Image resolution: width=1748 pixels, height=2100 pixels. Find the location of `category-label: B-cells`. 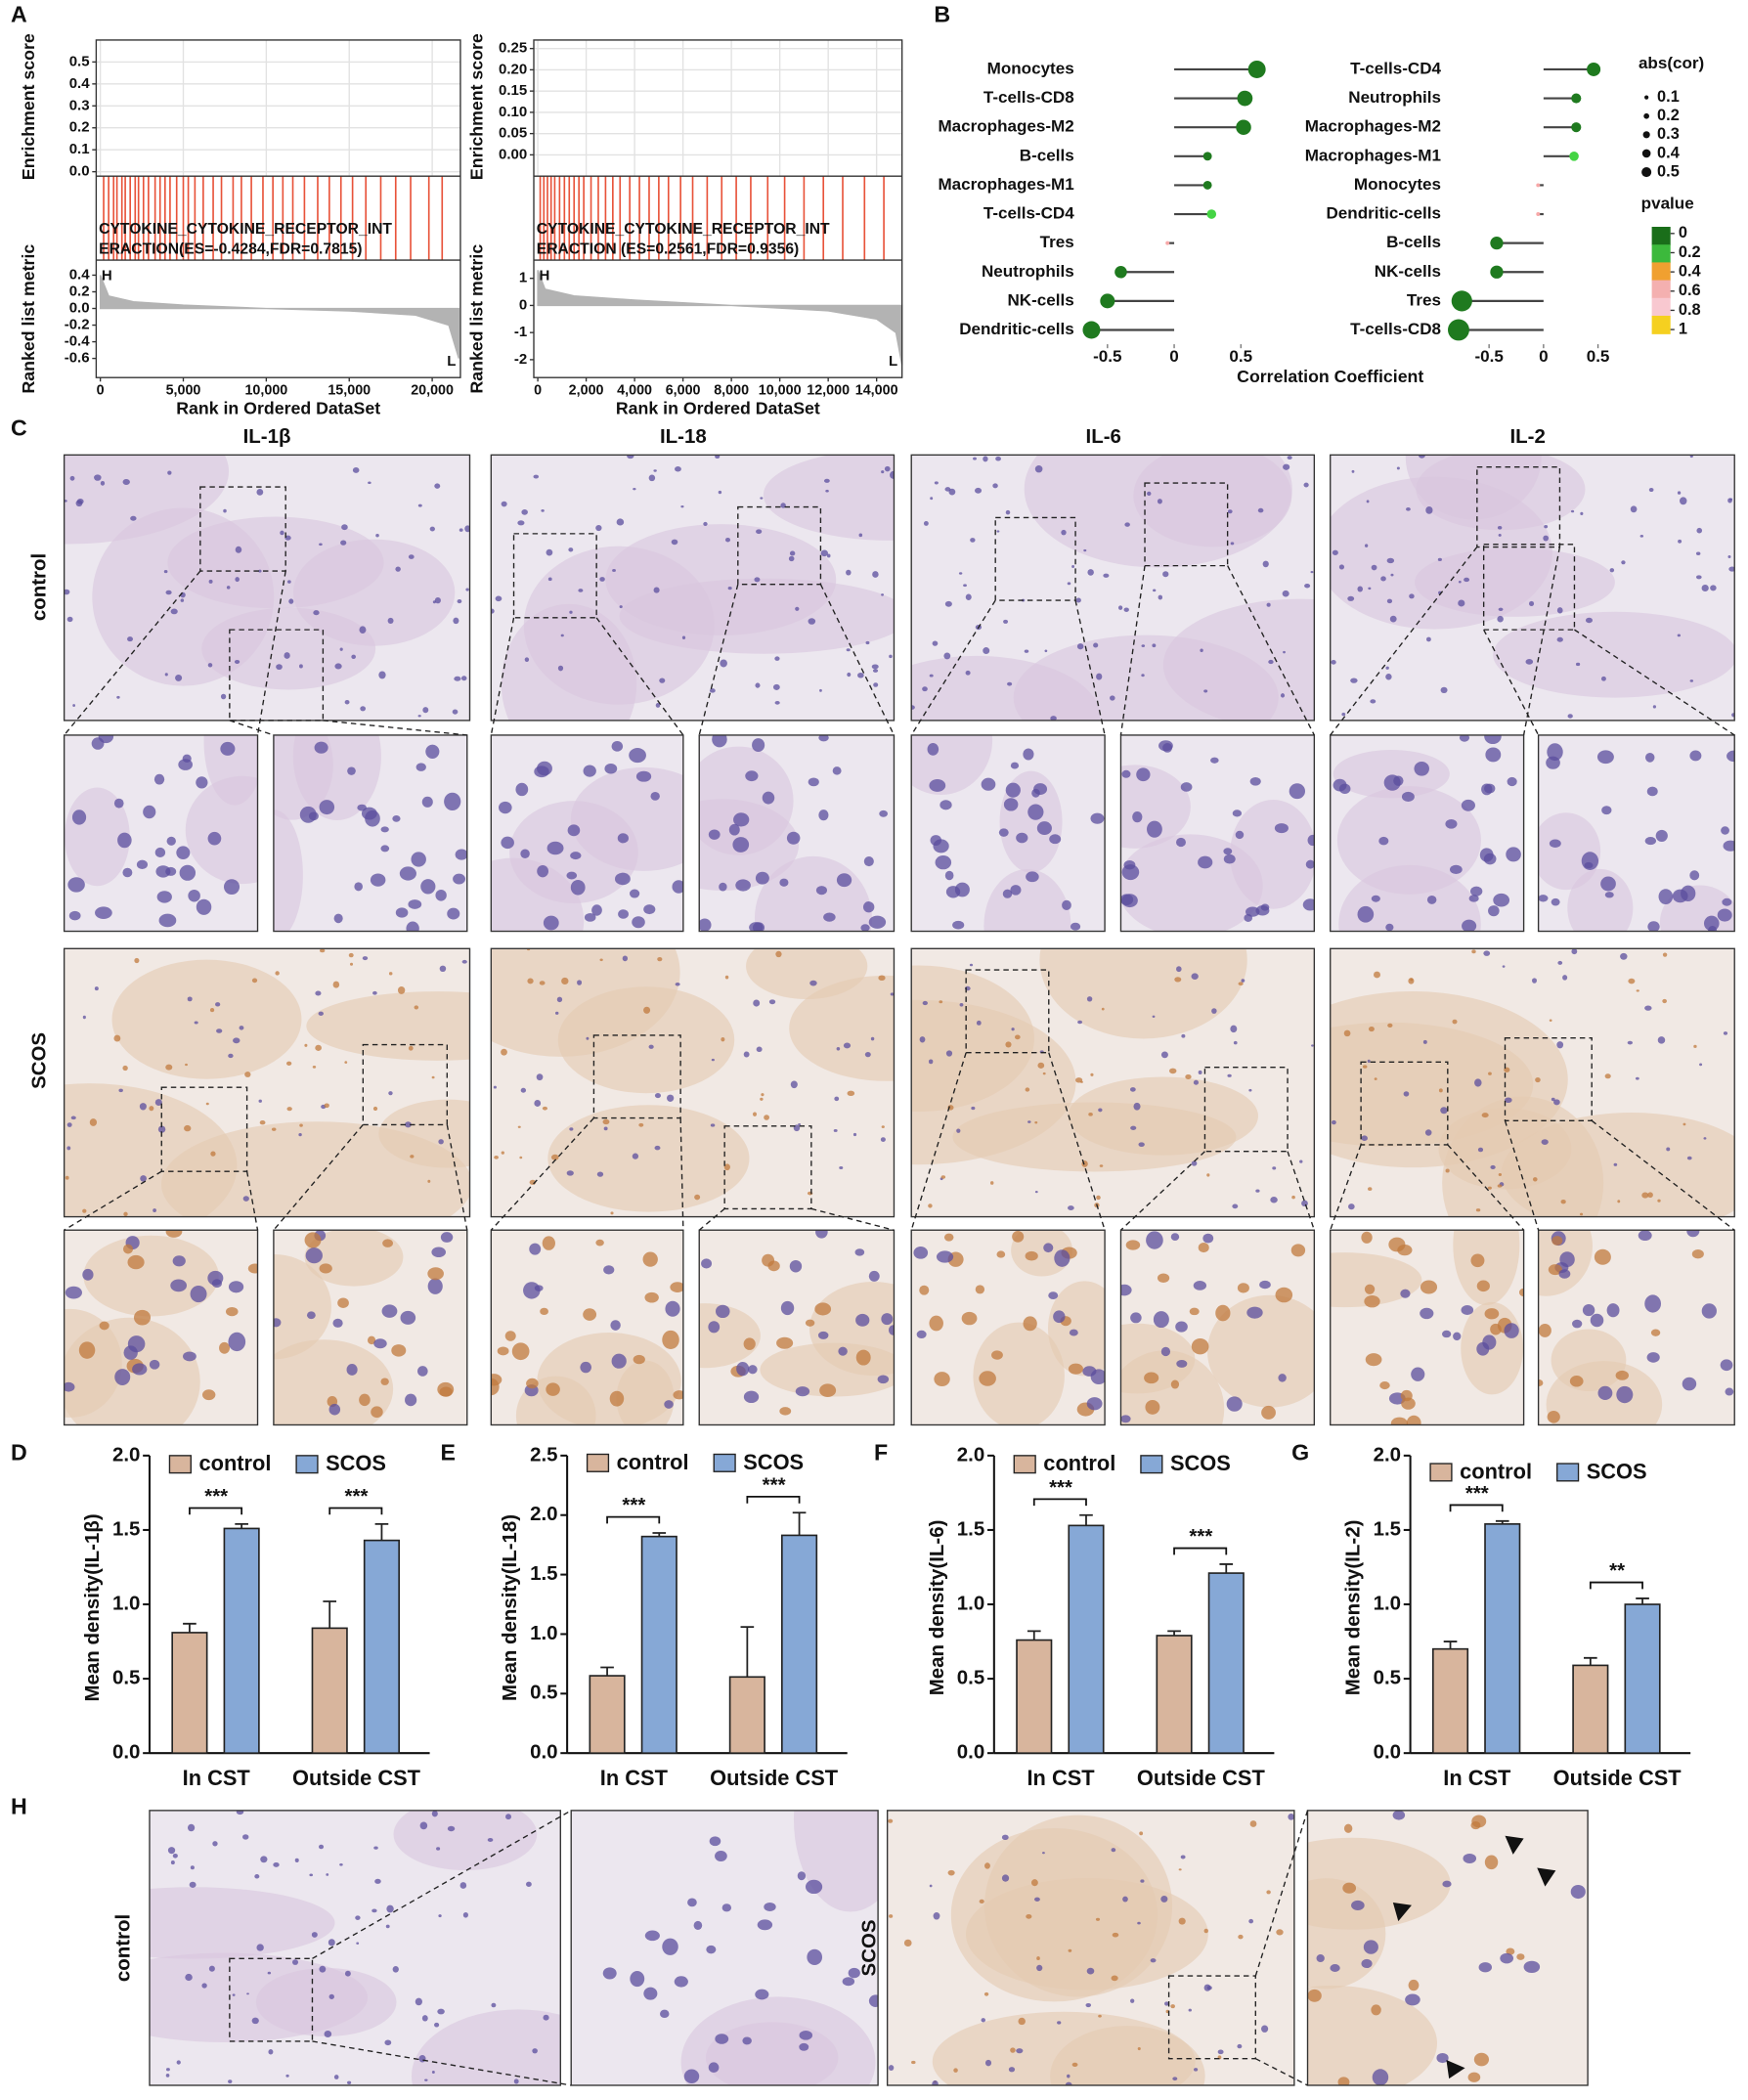

category-label: B-cells is located at coordinates (1413, 242).